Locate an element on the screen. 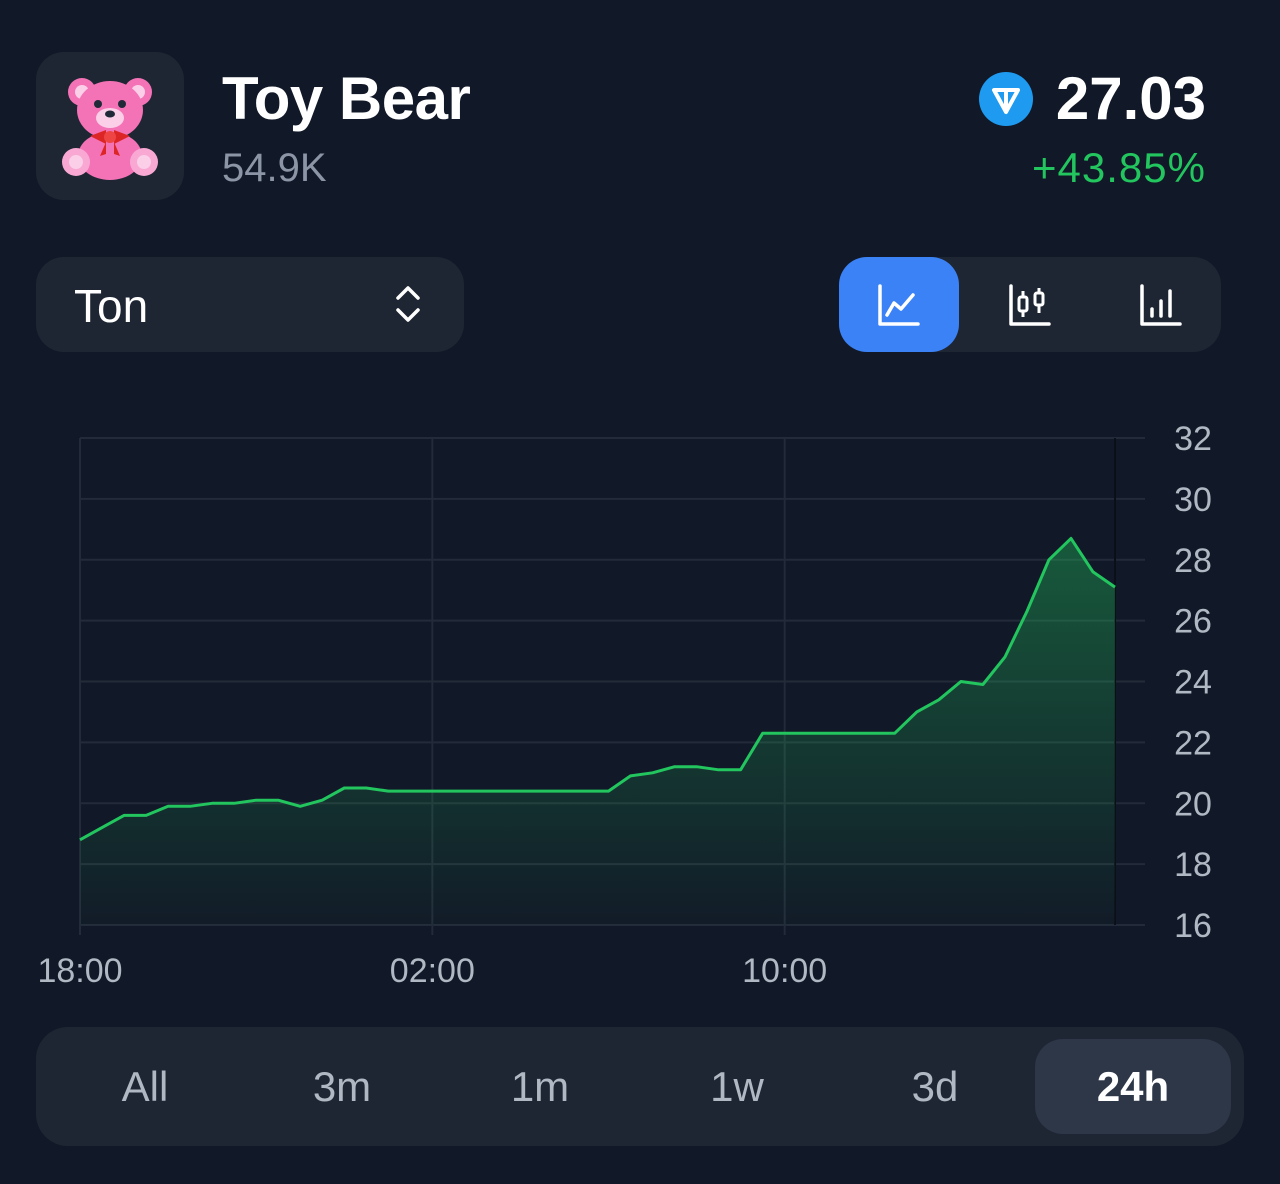 The image size is (1280, 1184). price-value: 27.03 is located at coordinates (1130, 98).